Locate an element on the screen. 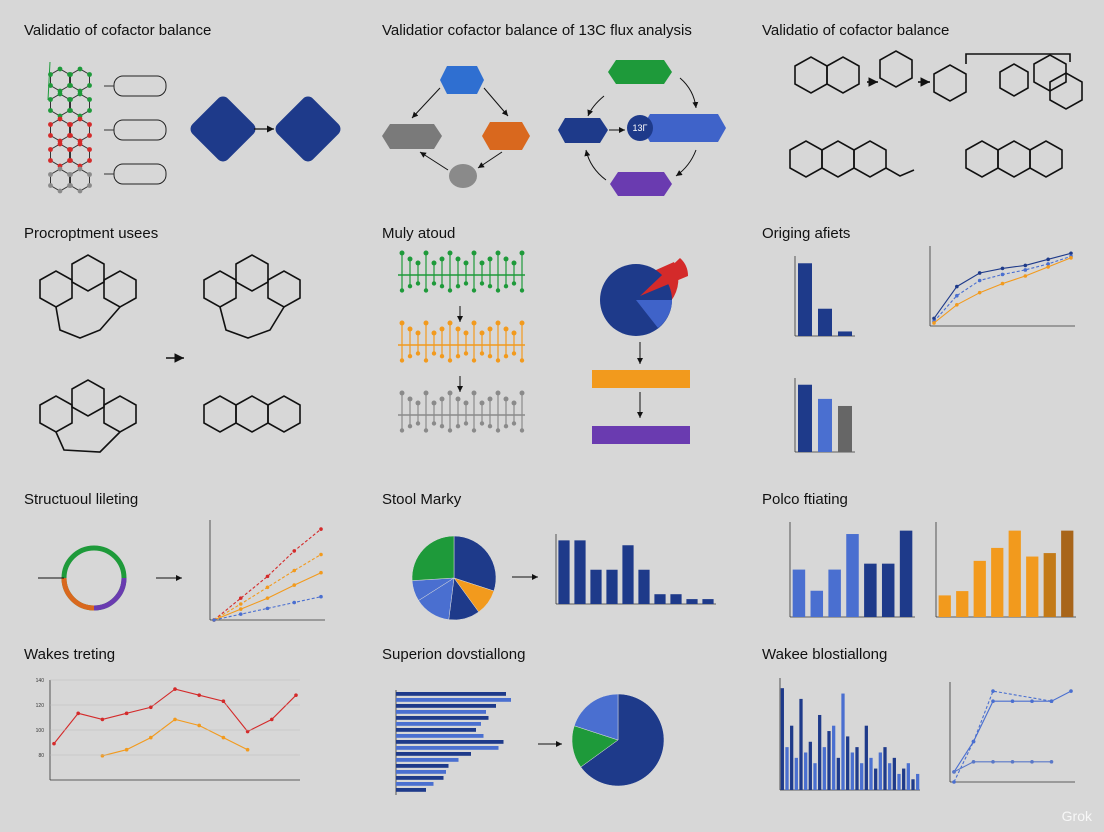  panel-title-wakee-blostiallong: Wakee blostiallong is located at coordinates (825, 654).